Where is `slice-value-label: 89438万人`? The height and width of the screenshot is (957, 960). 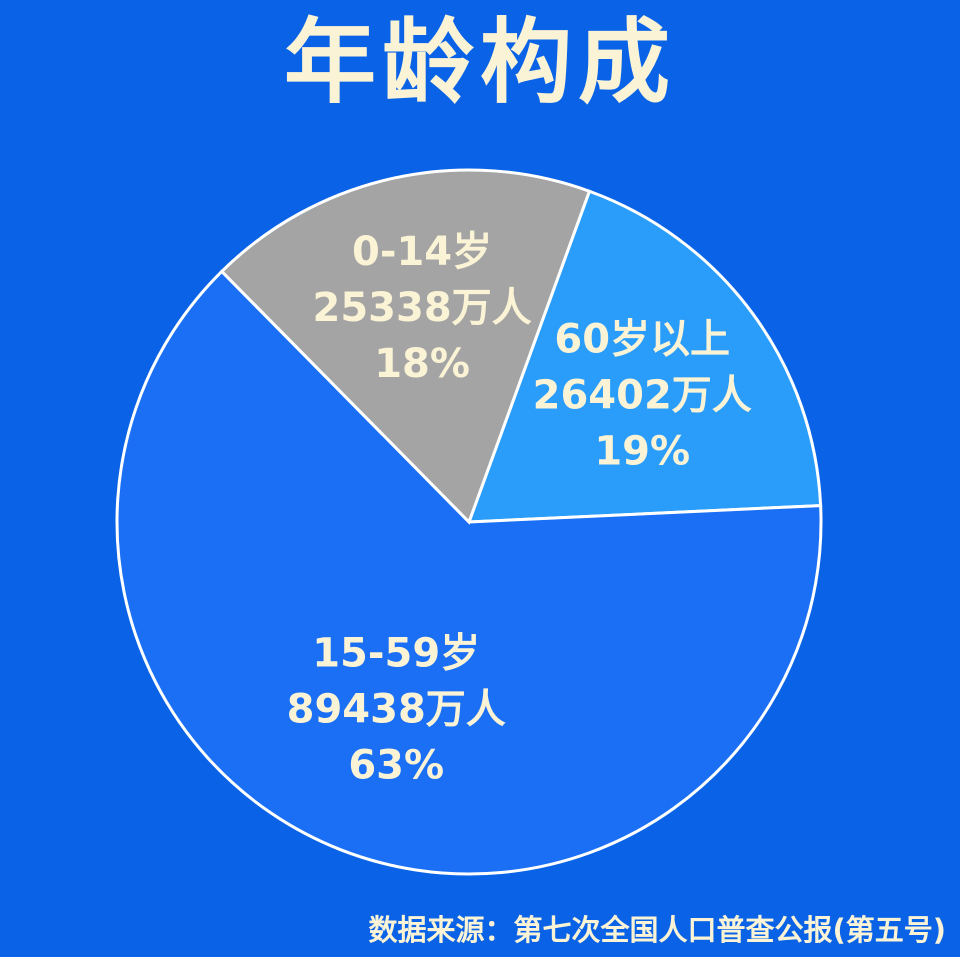 slice-value-label: 89438万人 is located at coordinates (396, 709).